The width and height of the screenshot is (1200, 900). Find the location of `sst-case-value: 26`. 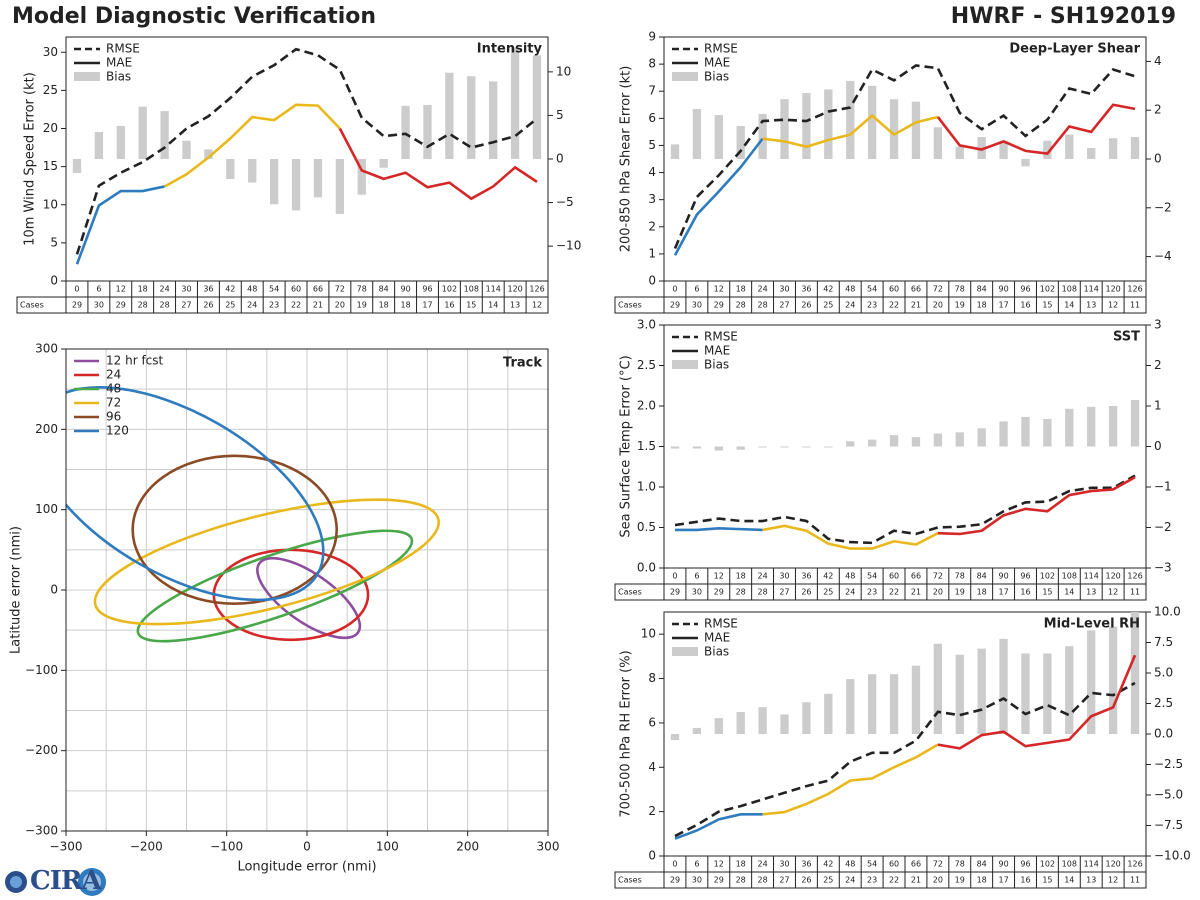

sst-case-value: 26 is located at coordinates (806, 592).